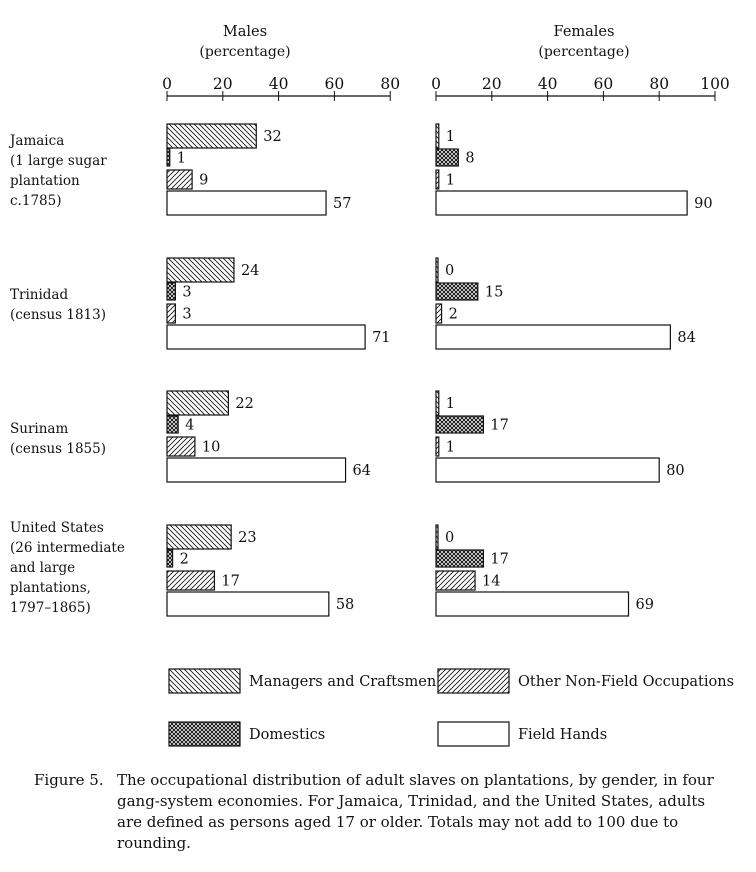 The image size is (756, 872). What do you see at coordinates (50, 588) in the screenshot?
I see `group-label-line: plantations,` at bounding box center [50, 588].